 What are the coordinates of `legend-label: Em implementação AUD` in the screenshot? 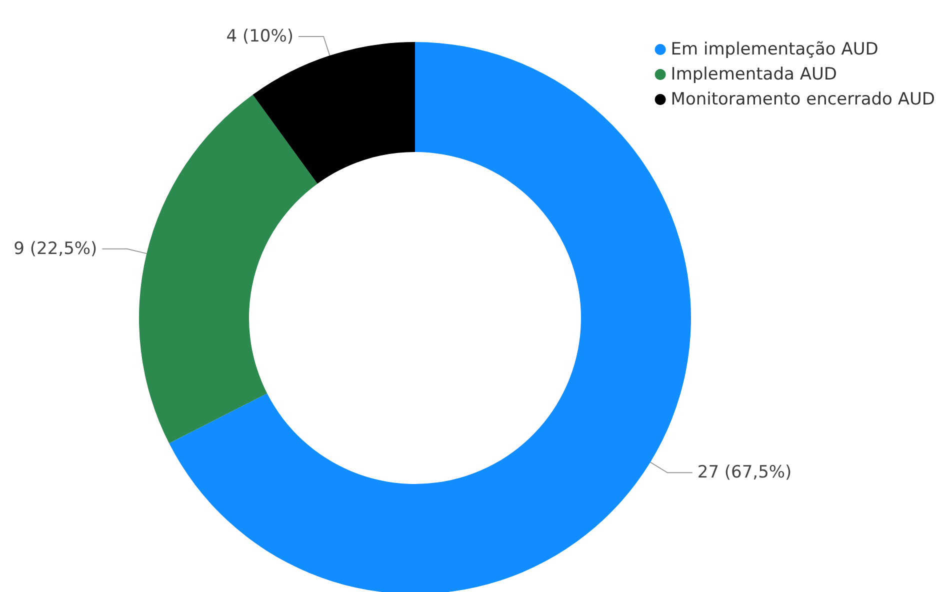 It's located at (774, 50).